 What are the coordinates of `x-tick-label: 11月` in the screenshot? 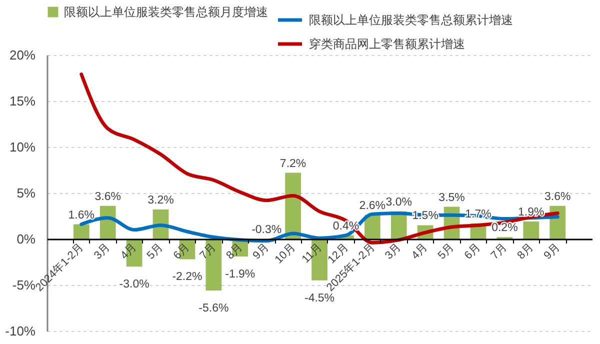 It's located at (312, 253).